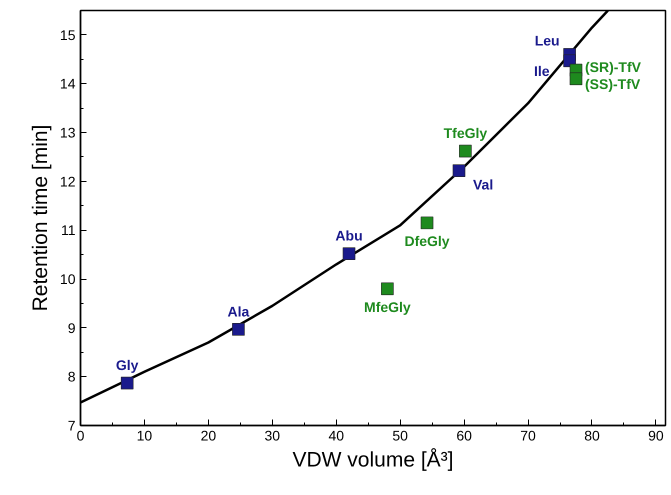  What do you see at coordinates (400, 436) in the screenshot?
I see `x-tick-label: 50` at bounding box center [400, 436].